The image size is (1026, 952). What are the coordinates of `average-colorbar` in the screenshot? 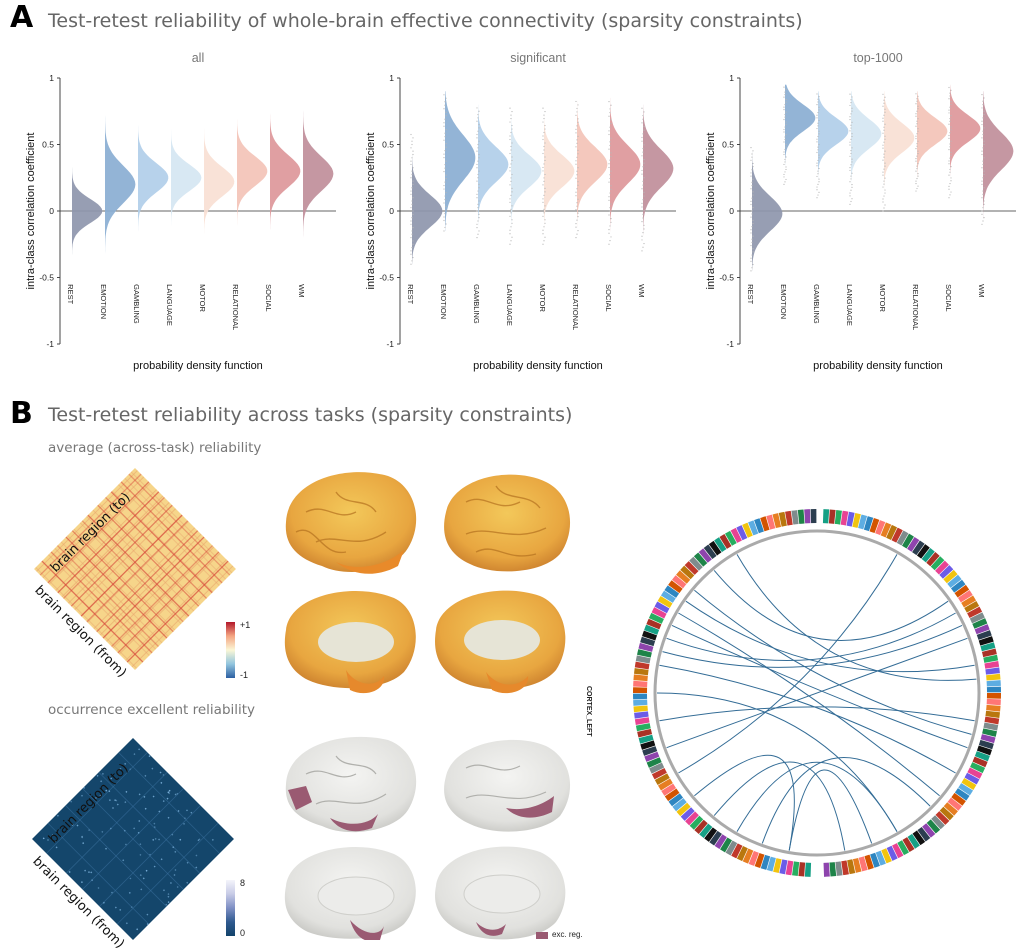 It's located at (230, 650).